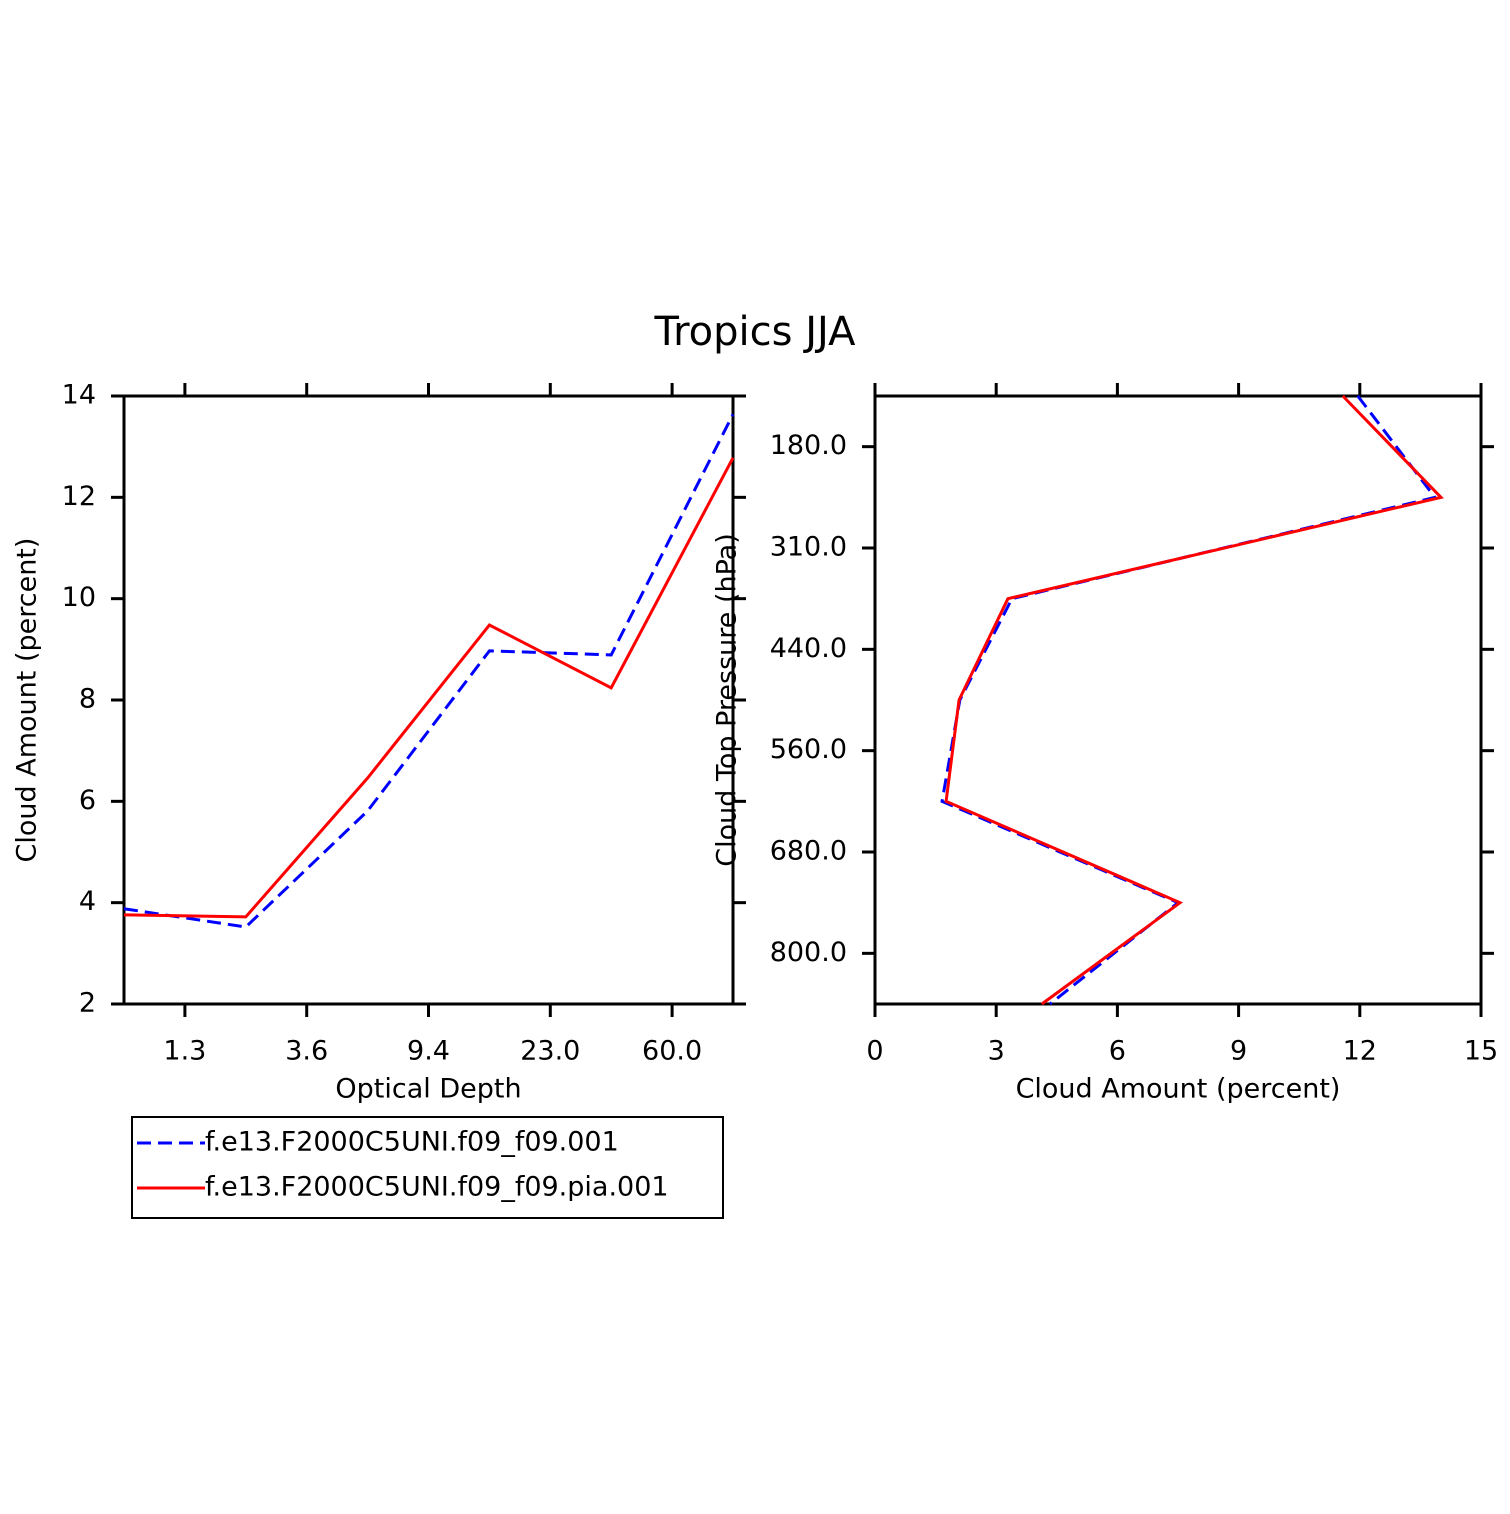  What do you see at coordinates (874, 1051) in the screenshot?
I see `x-tick-label: 0` at bounding box center [874, 1051].